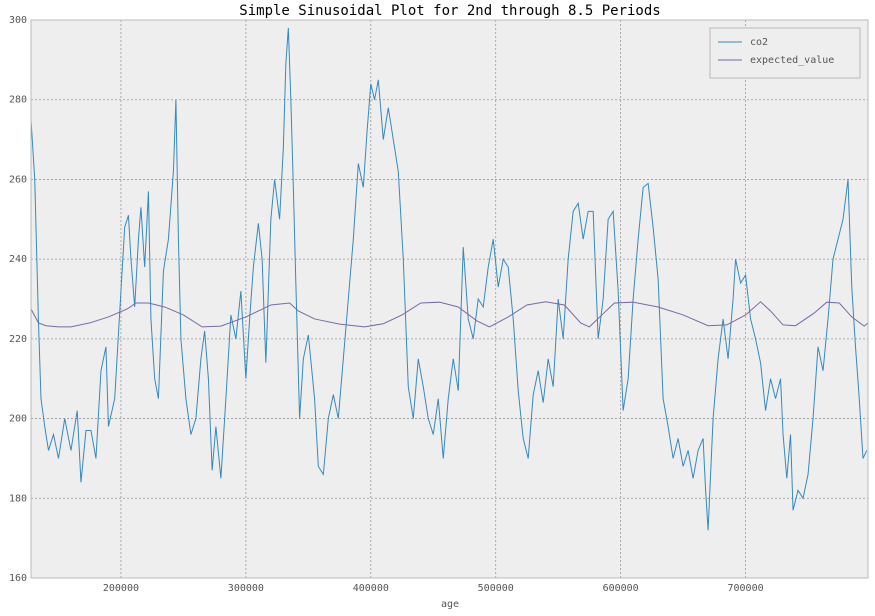 This screenshot has height=616, width=875. Describe the element at coordinates (496, 588) in the screenshot. I see `x-tick-label: 500000` at that location.